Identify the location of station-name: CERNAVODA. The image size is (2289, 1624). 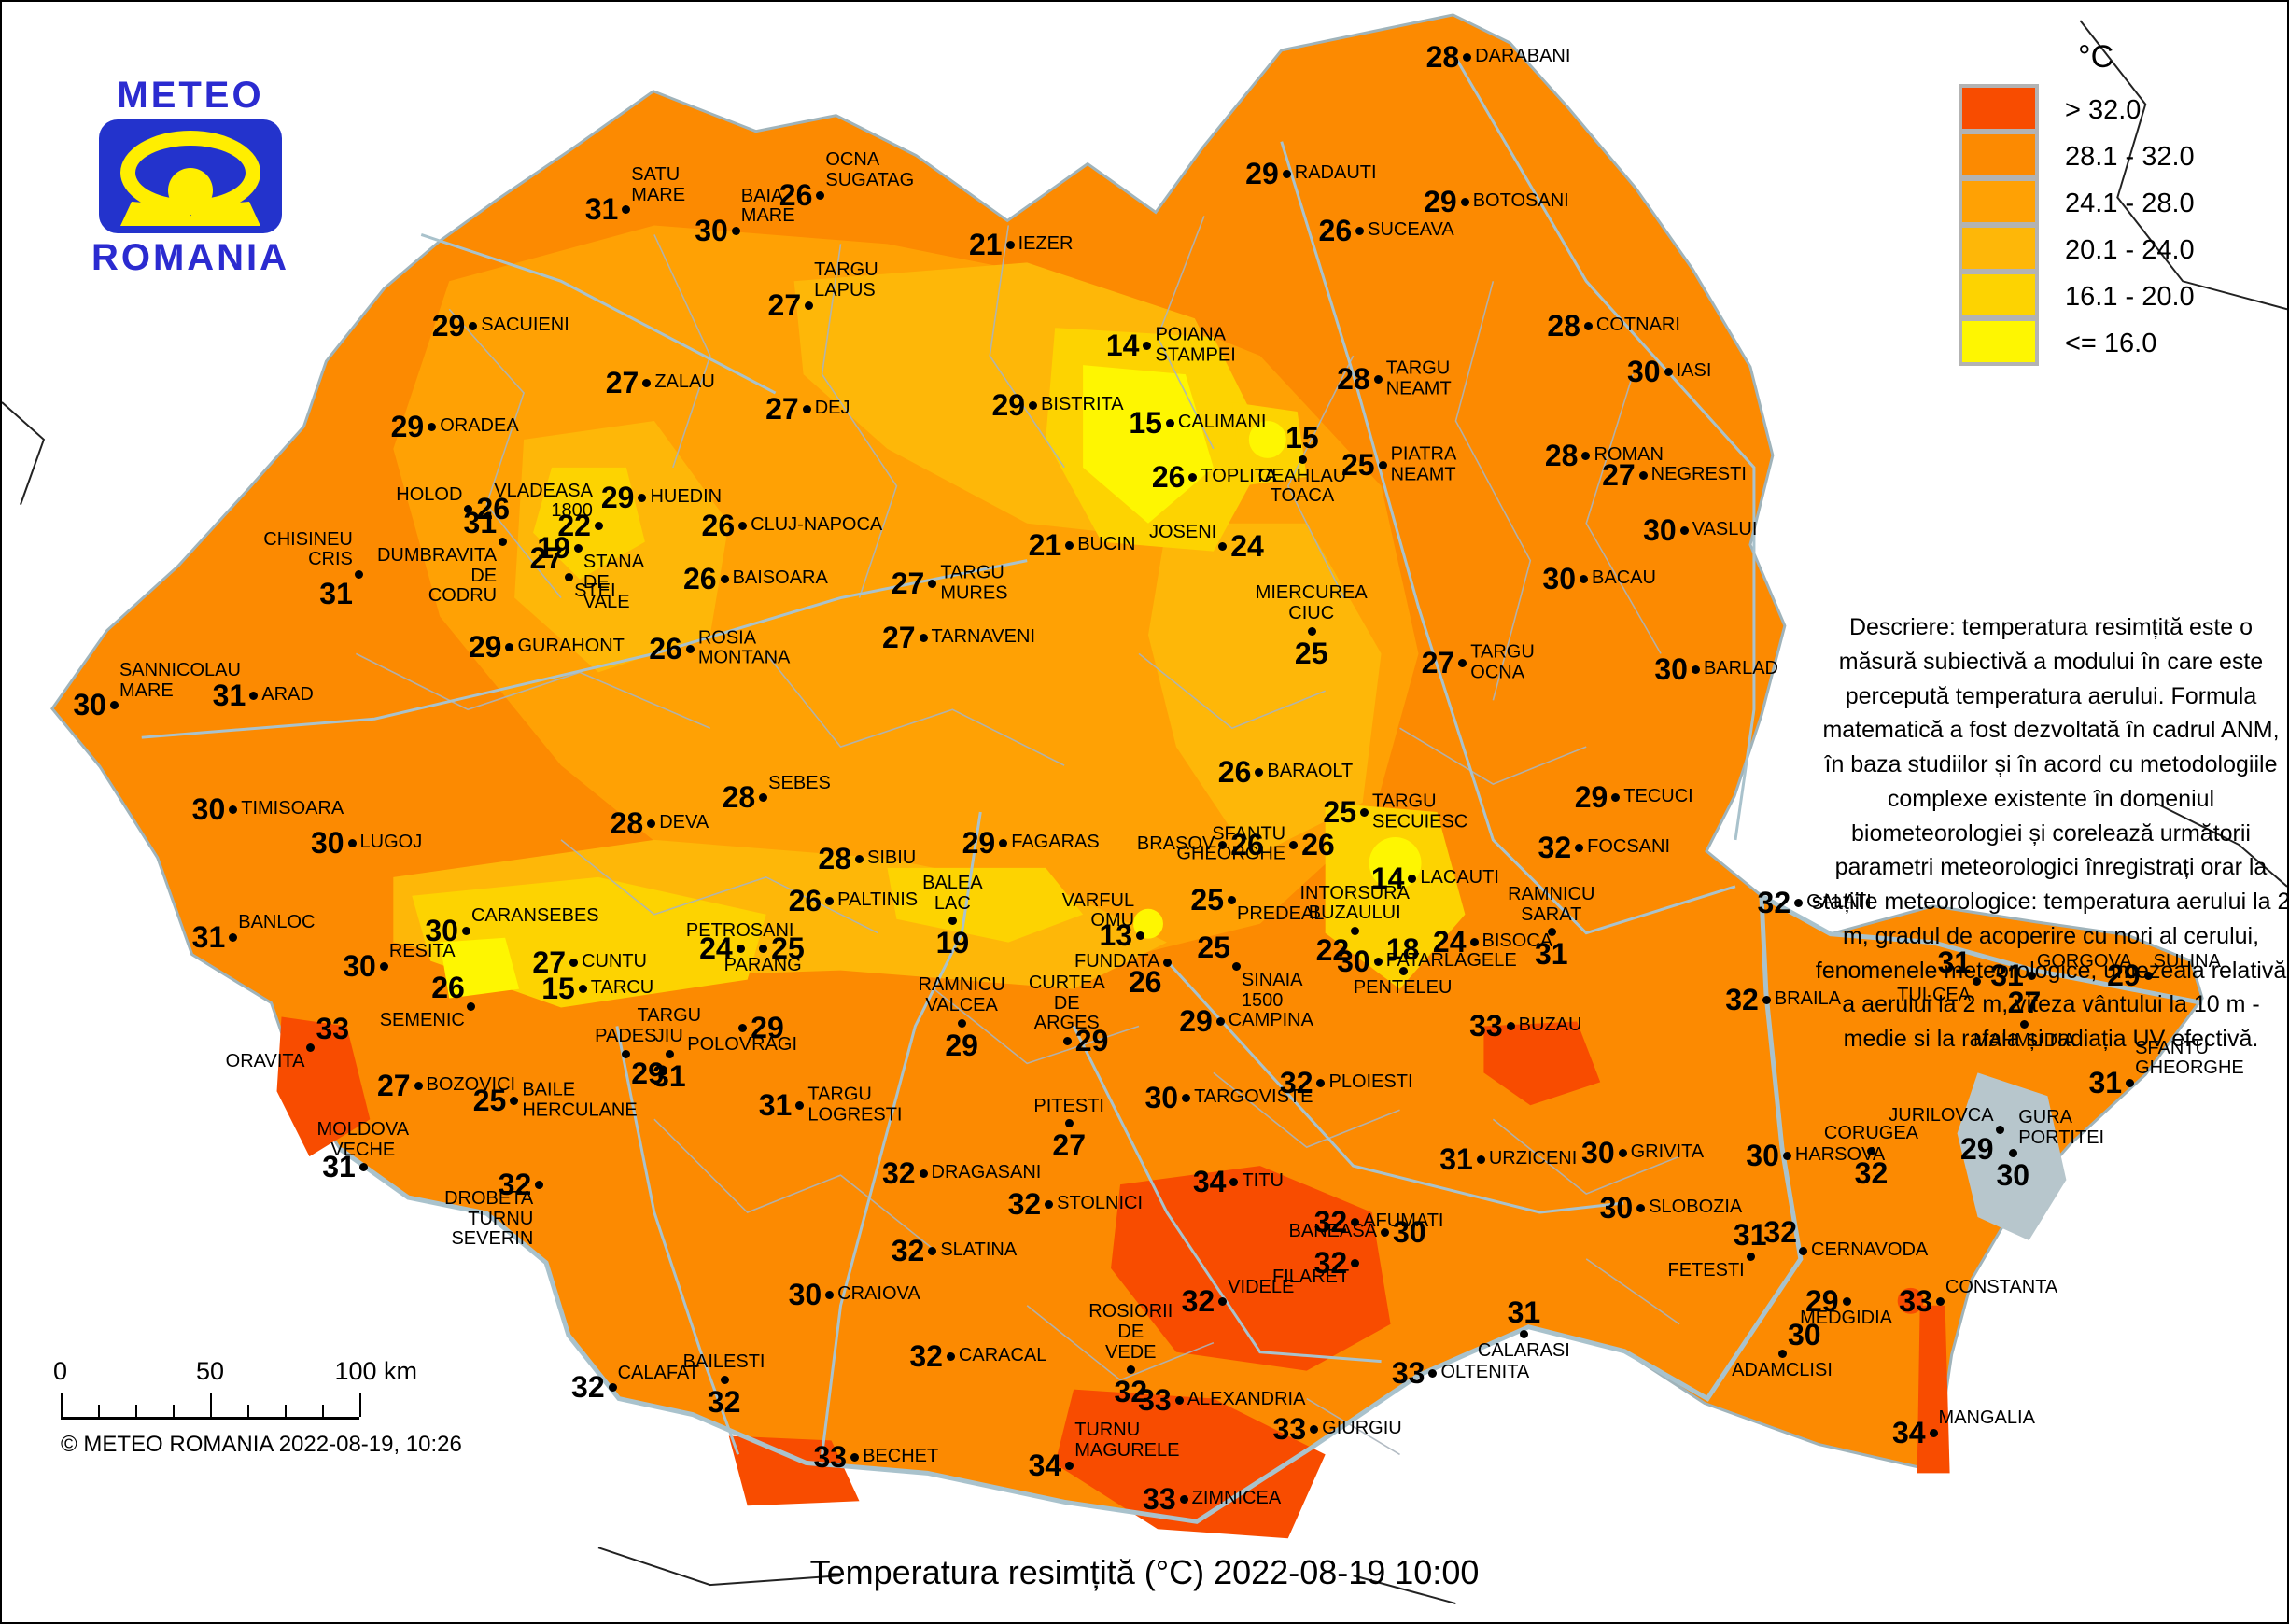
(1870, 1250).